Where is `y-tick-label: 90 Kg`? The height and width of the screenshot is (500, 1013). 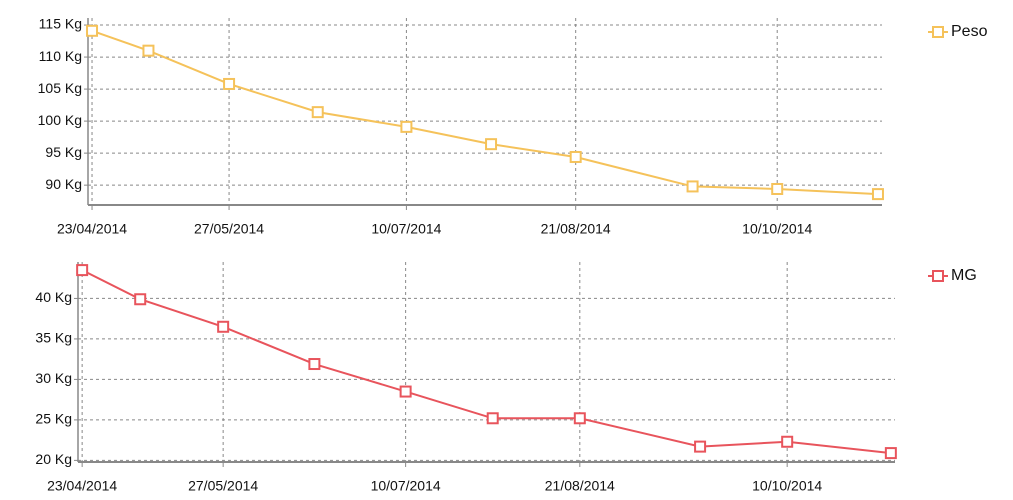
y-tick-label: 90 Kg is located at coordinates (63, 184).